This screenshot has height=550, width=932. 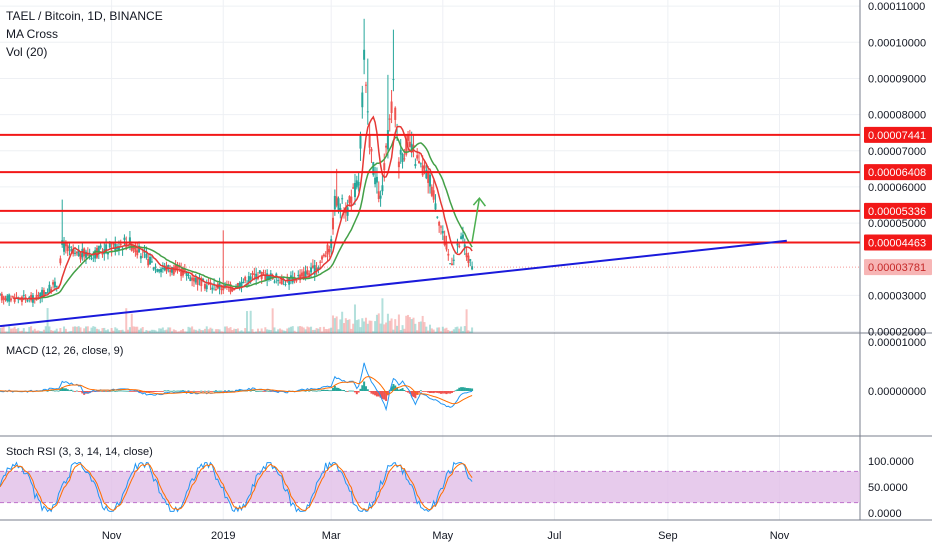 What do you see at coordinates (27, 52) in the screenshot?
I see `volume-label: Vol (20)` at bounding box center [27, 52].